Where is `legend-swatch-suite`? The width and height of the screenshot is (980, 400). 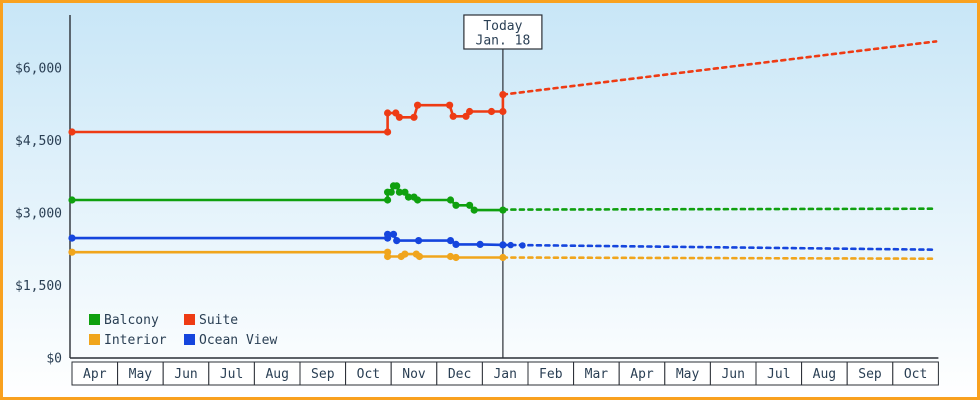
legend-swatch-suite is located at coordinates (189, 319).